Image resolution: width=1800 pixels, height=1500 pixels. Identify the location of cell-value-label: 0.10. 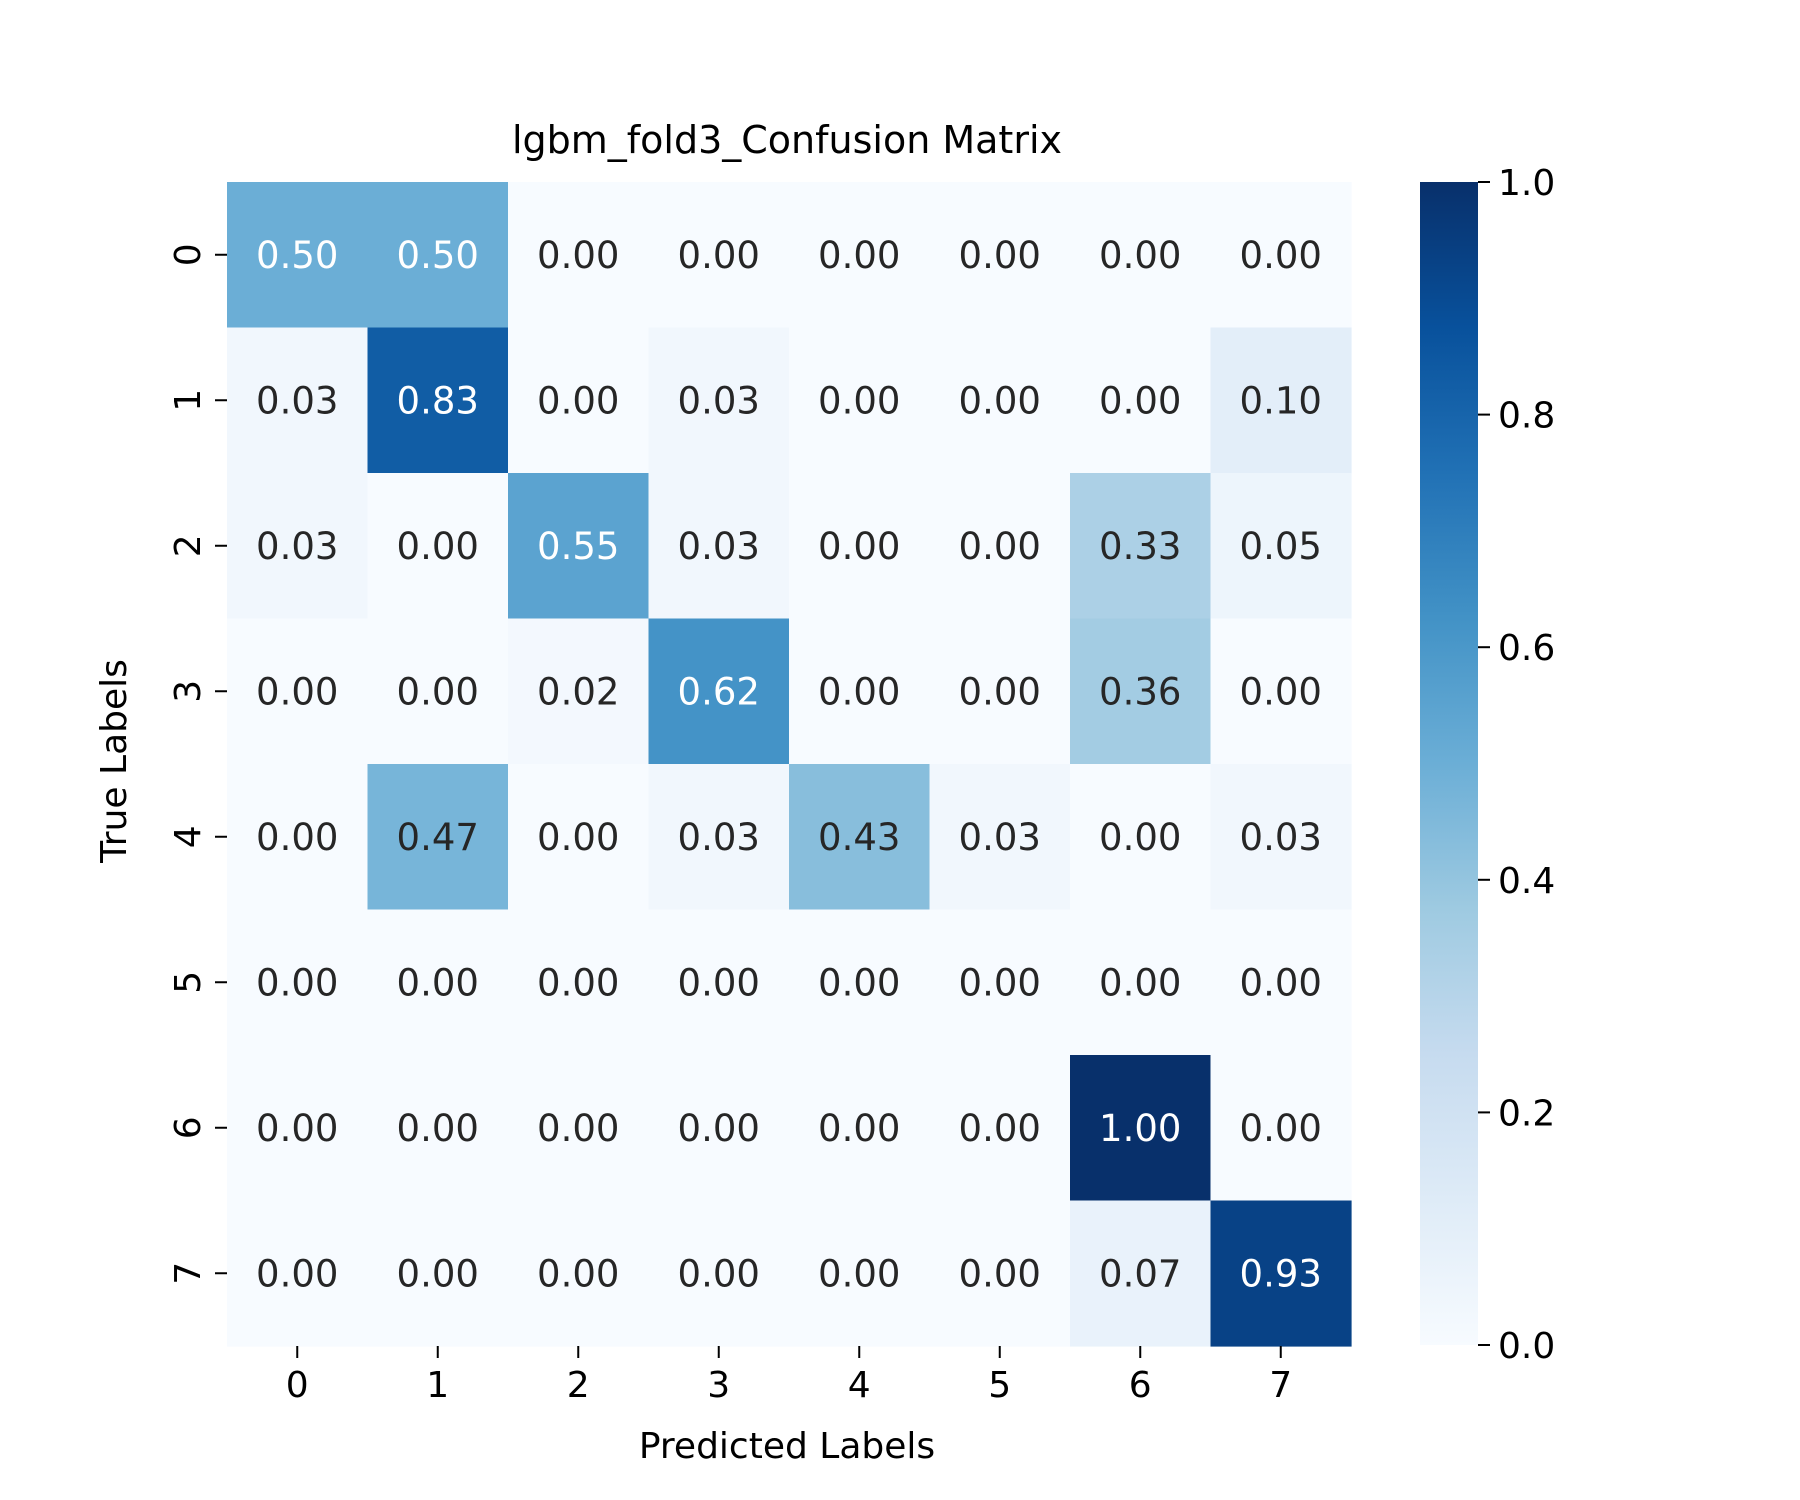
(1281, 400).